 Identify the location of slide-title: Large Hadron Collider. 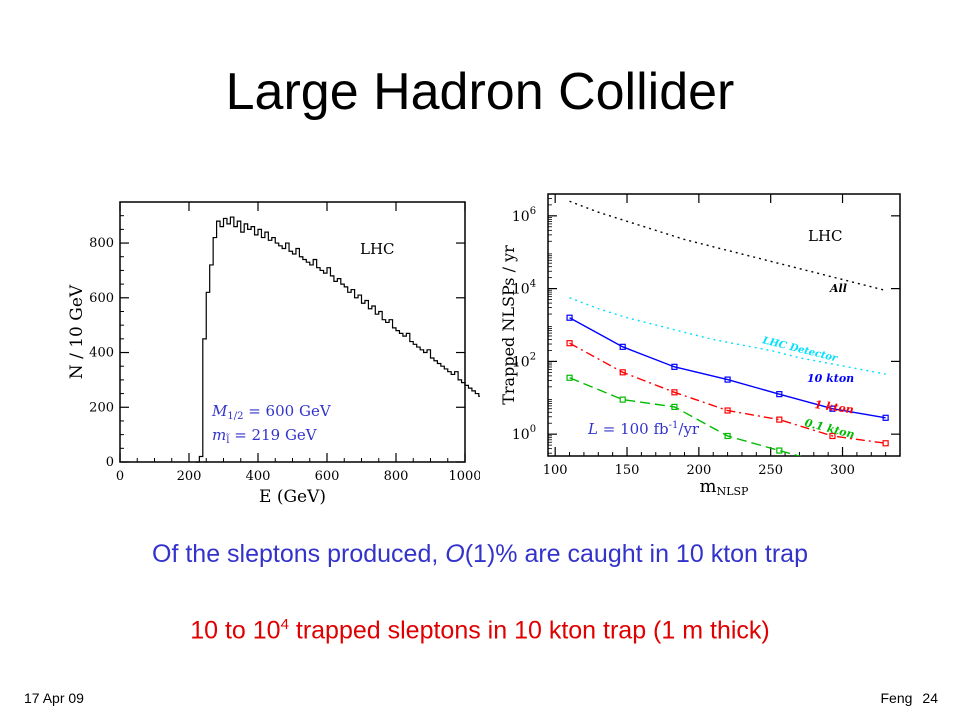
(480, 92).